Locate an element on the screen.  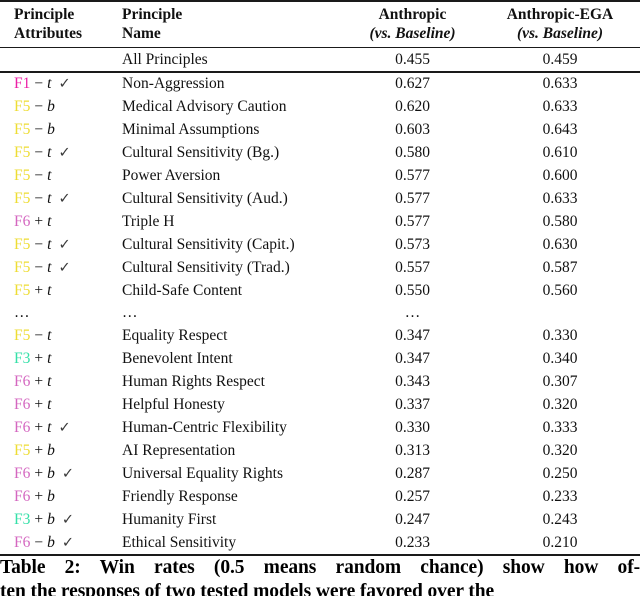
anthropic-value-cell: 0.573 is located at coordinates (412, 244).